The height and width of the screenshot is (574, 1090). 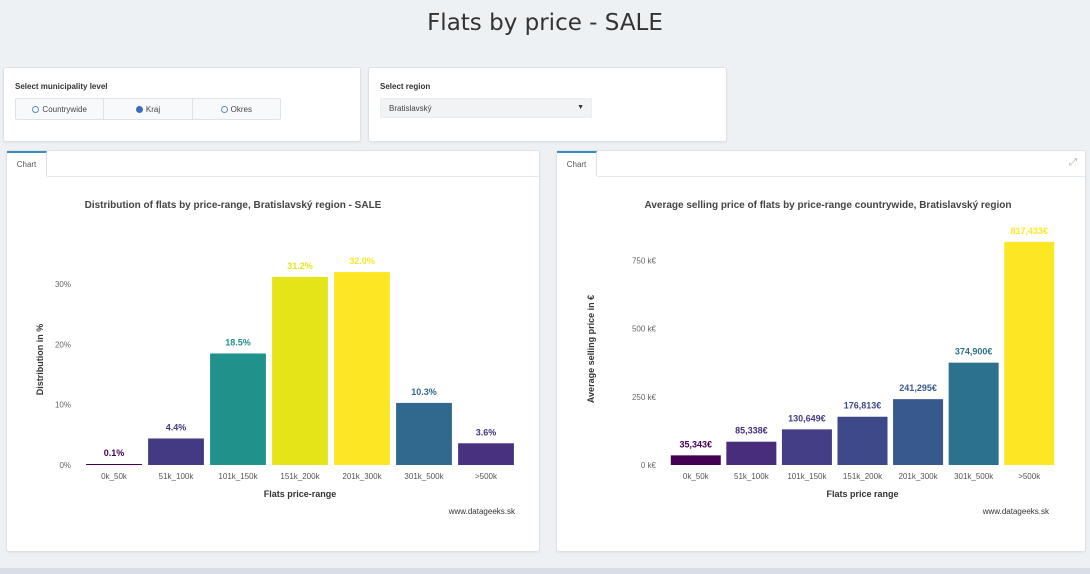 I want to click on y-axis-title: Average selling price in €, so click(x=591, y=349).